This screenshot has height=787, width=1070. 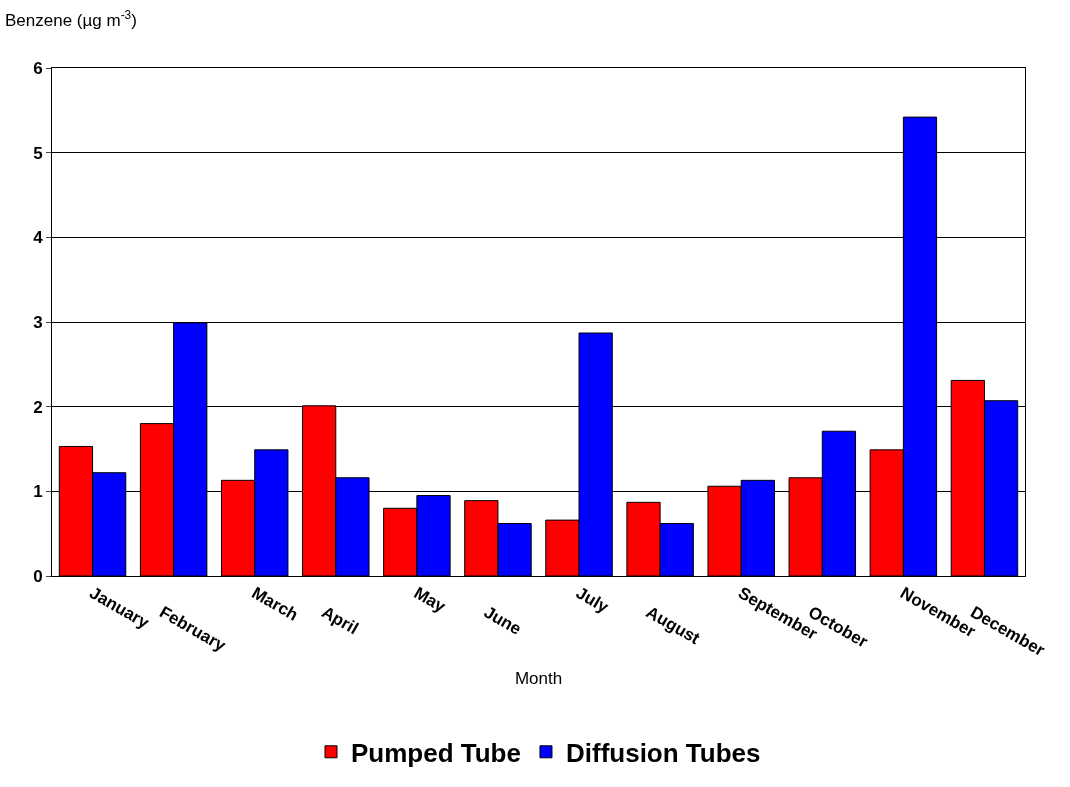 What do you see at coordinates (38, 576) in the screenshot?
I see `y-tick-label: 0` at bounding box center [38, 576].